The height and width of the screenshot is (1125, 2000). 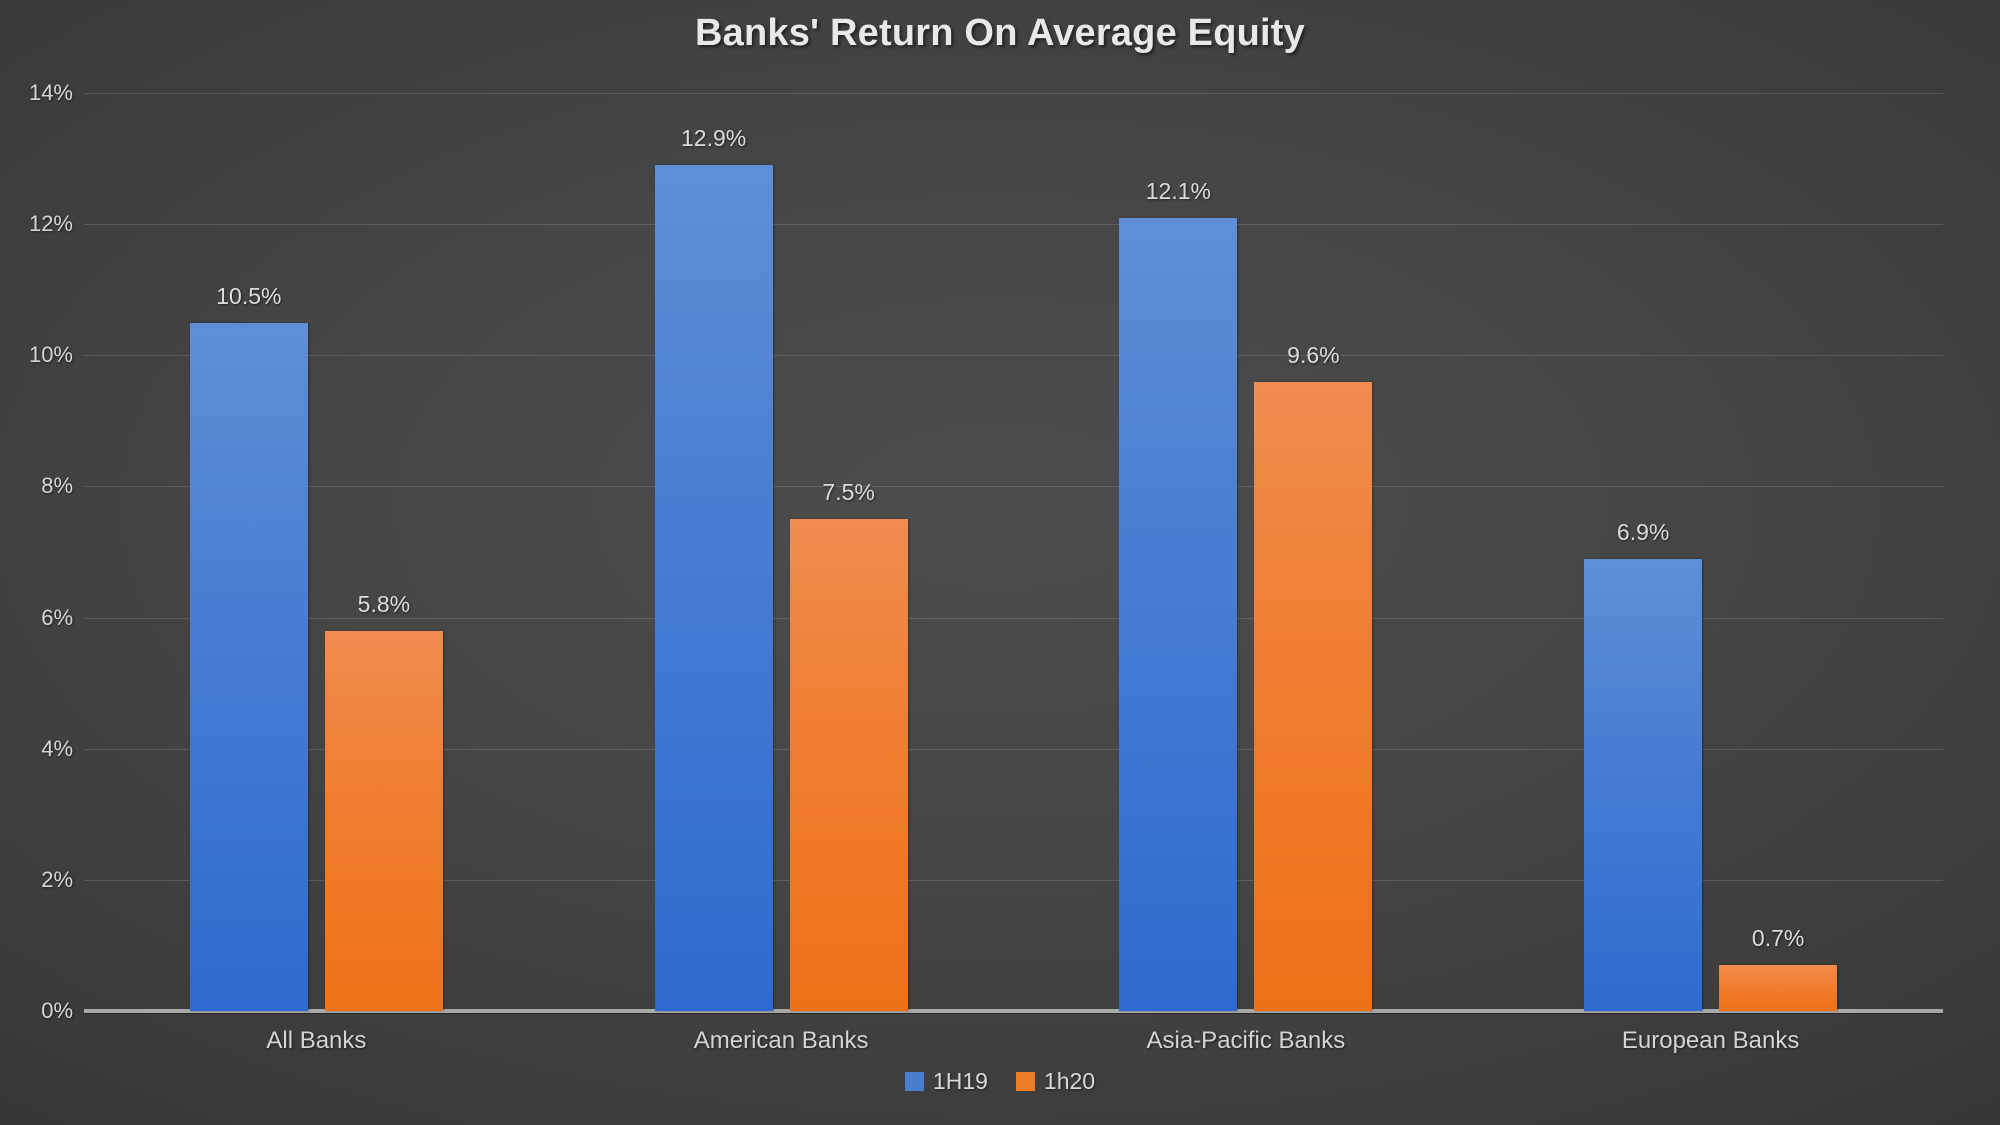 What do you see at coordinates (1710, 1040) in the screenshot?
I see `x-axis-category-label: European Banks` at bounding box center [1710, 1040].